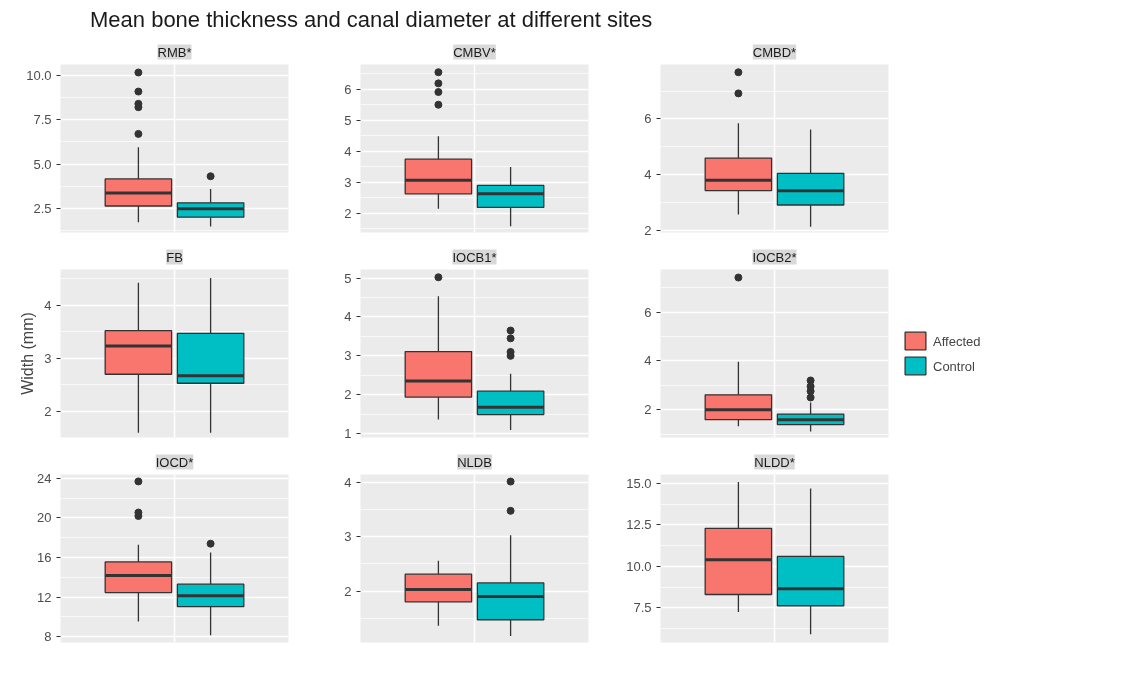 This screenshot has width=1139, height=699. What do you see at coordinates (639, 484) in the screenshot?
I see `y-tick-label: 15.0` at bounding box center [639, 484].